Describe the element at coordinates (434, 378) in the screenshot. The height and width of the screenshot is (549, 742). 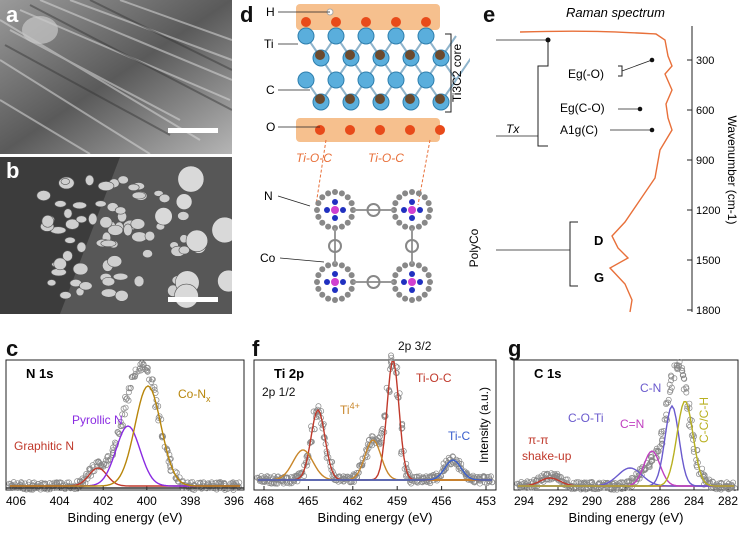
I see `label-ti-o-c: Ti-O-C` at that location.